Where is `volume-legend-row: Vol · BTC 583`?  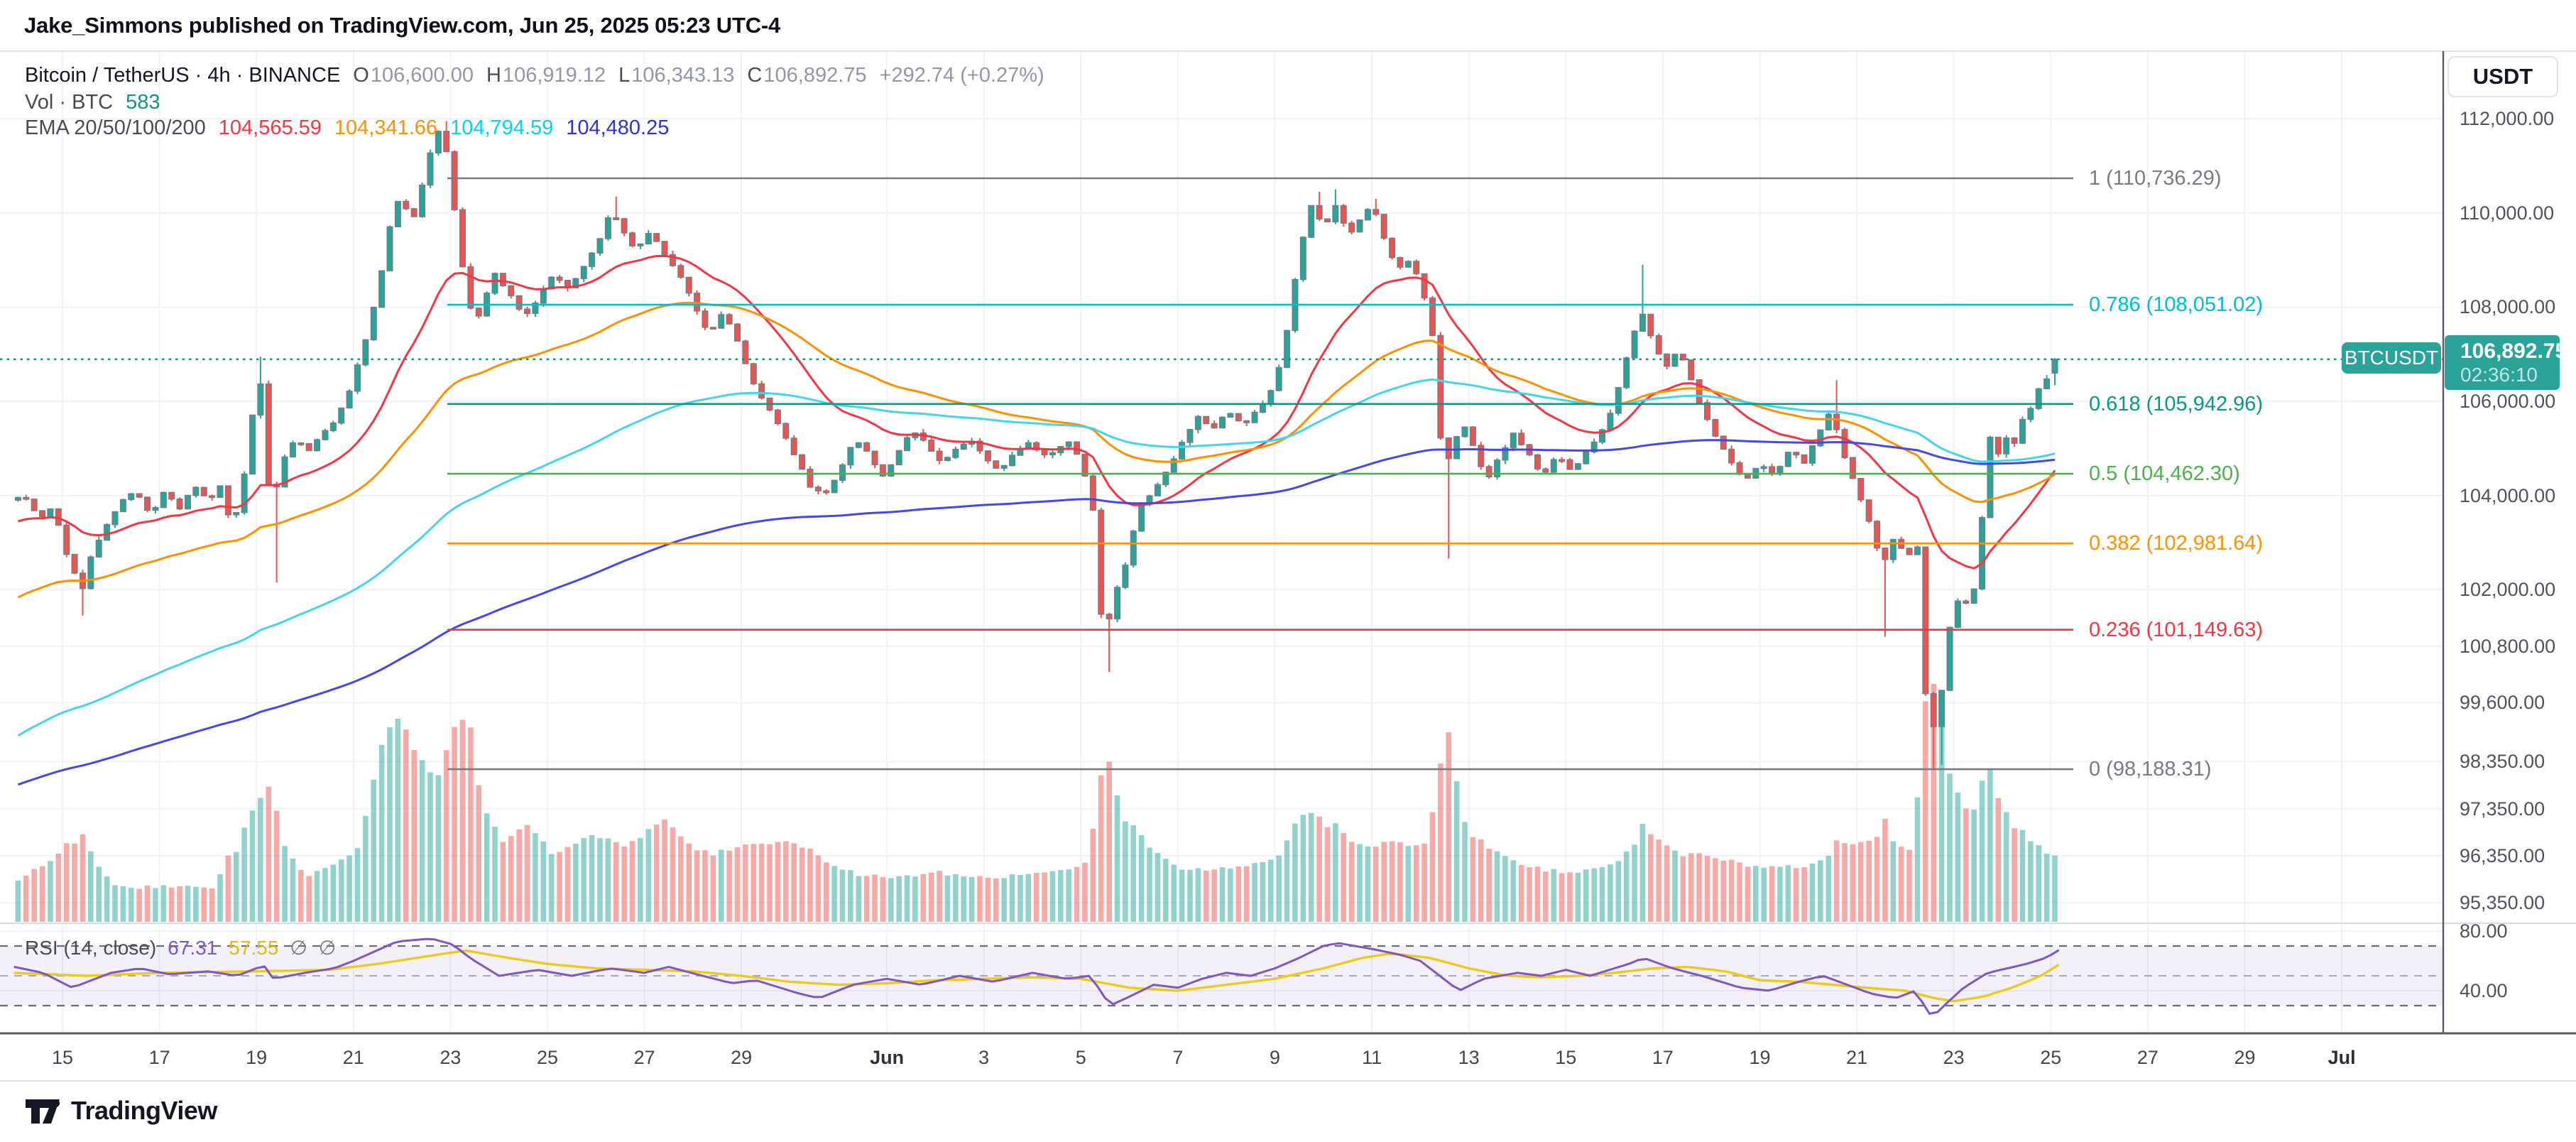 volume-legend-row: Vol · BTC 583 is located at coordinates (92, 102).